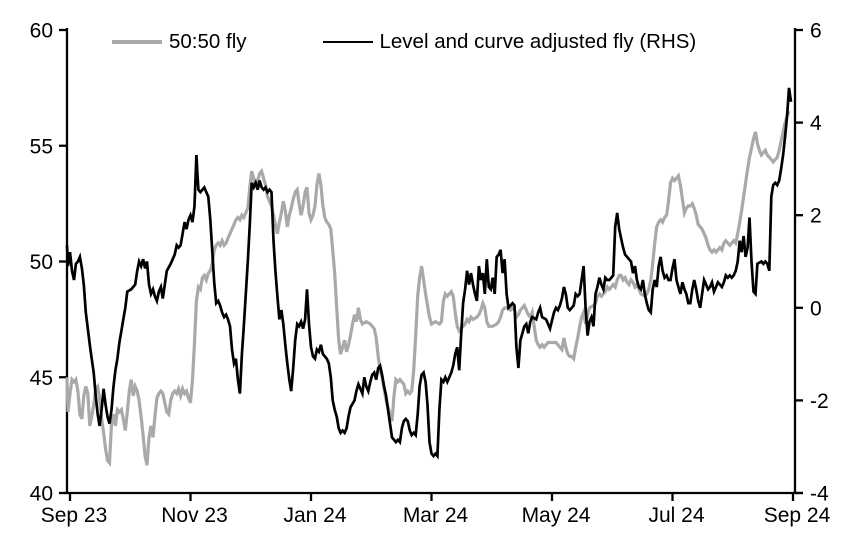  I want to click on left-axis-tick-label: 40, so click(41, 494).